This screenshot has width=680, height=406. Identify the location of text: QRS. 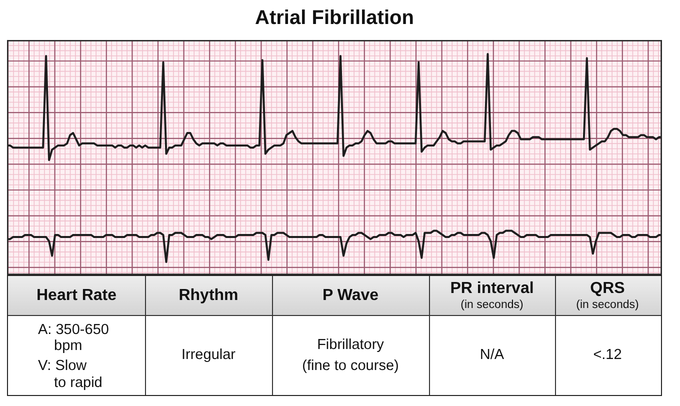
(607, 289).